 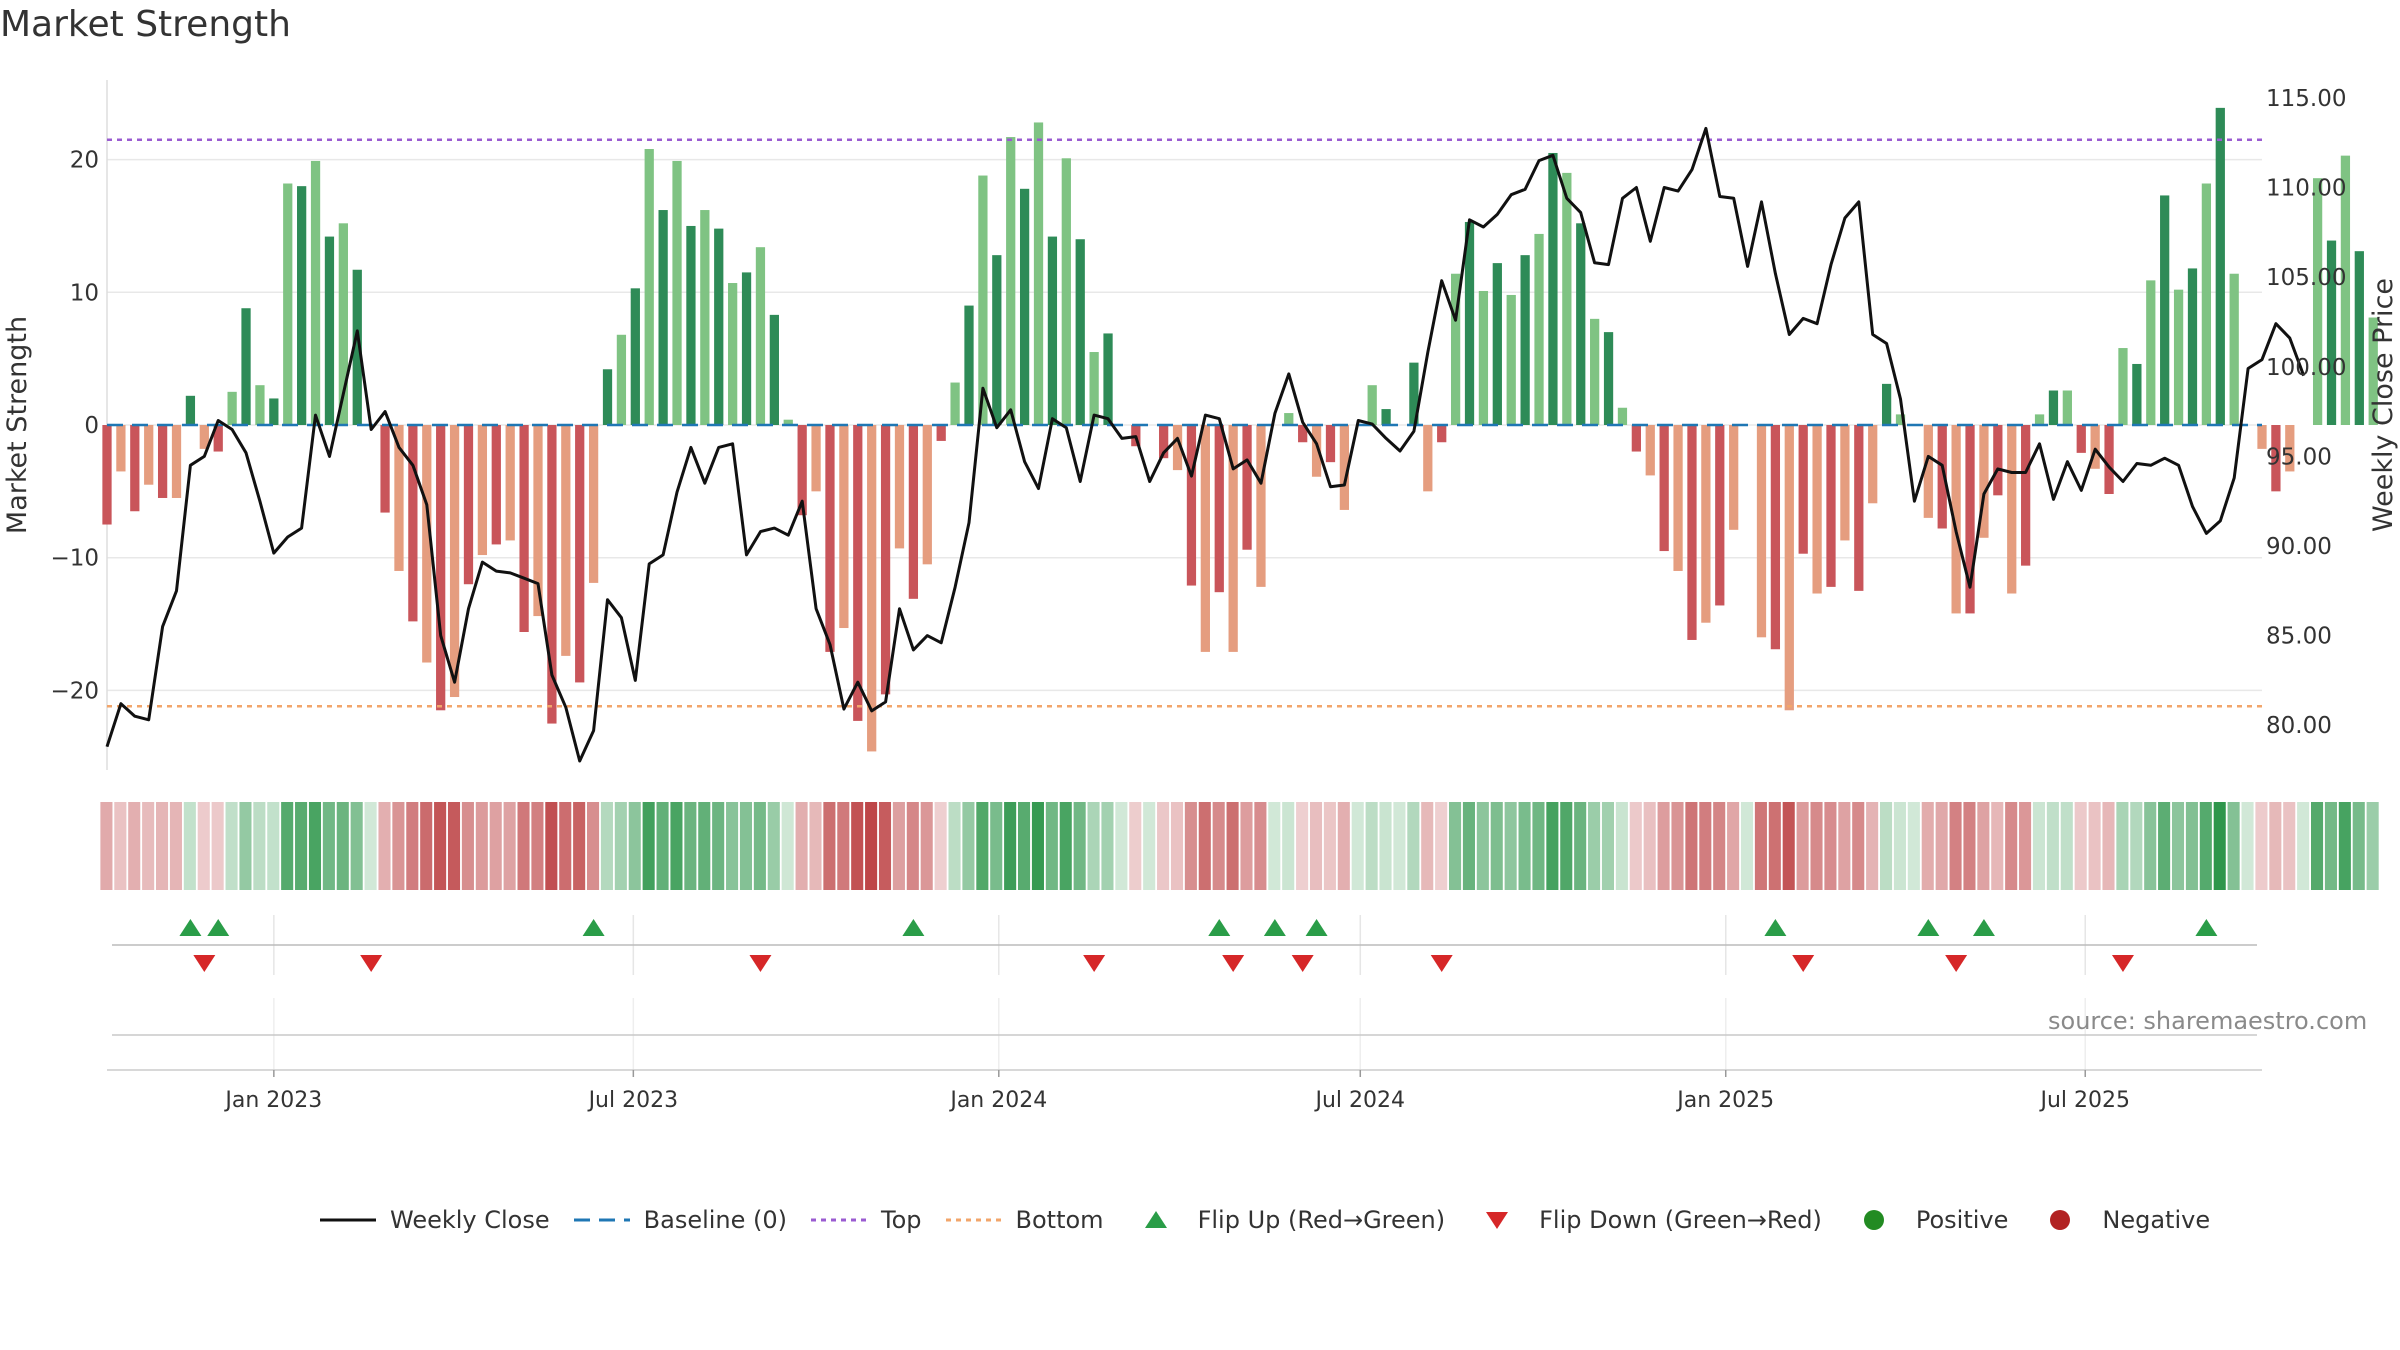 What do you see at coordinates (1184, 945) in the screenshot?
I see `flip-markers-panel` at bounding box center [1184, 945].